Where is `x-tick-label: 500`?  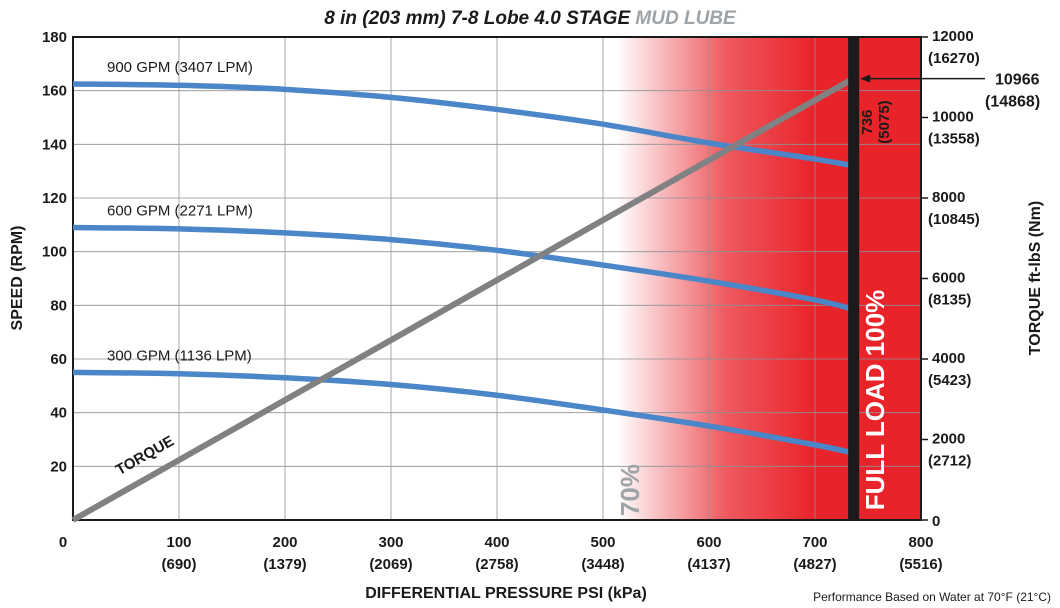 x-tick-label: 500 is located at coordinates (602, 542).